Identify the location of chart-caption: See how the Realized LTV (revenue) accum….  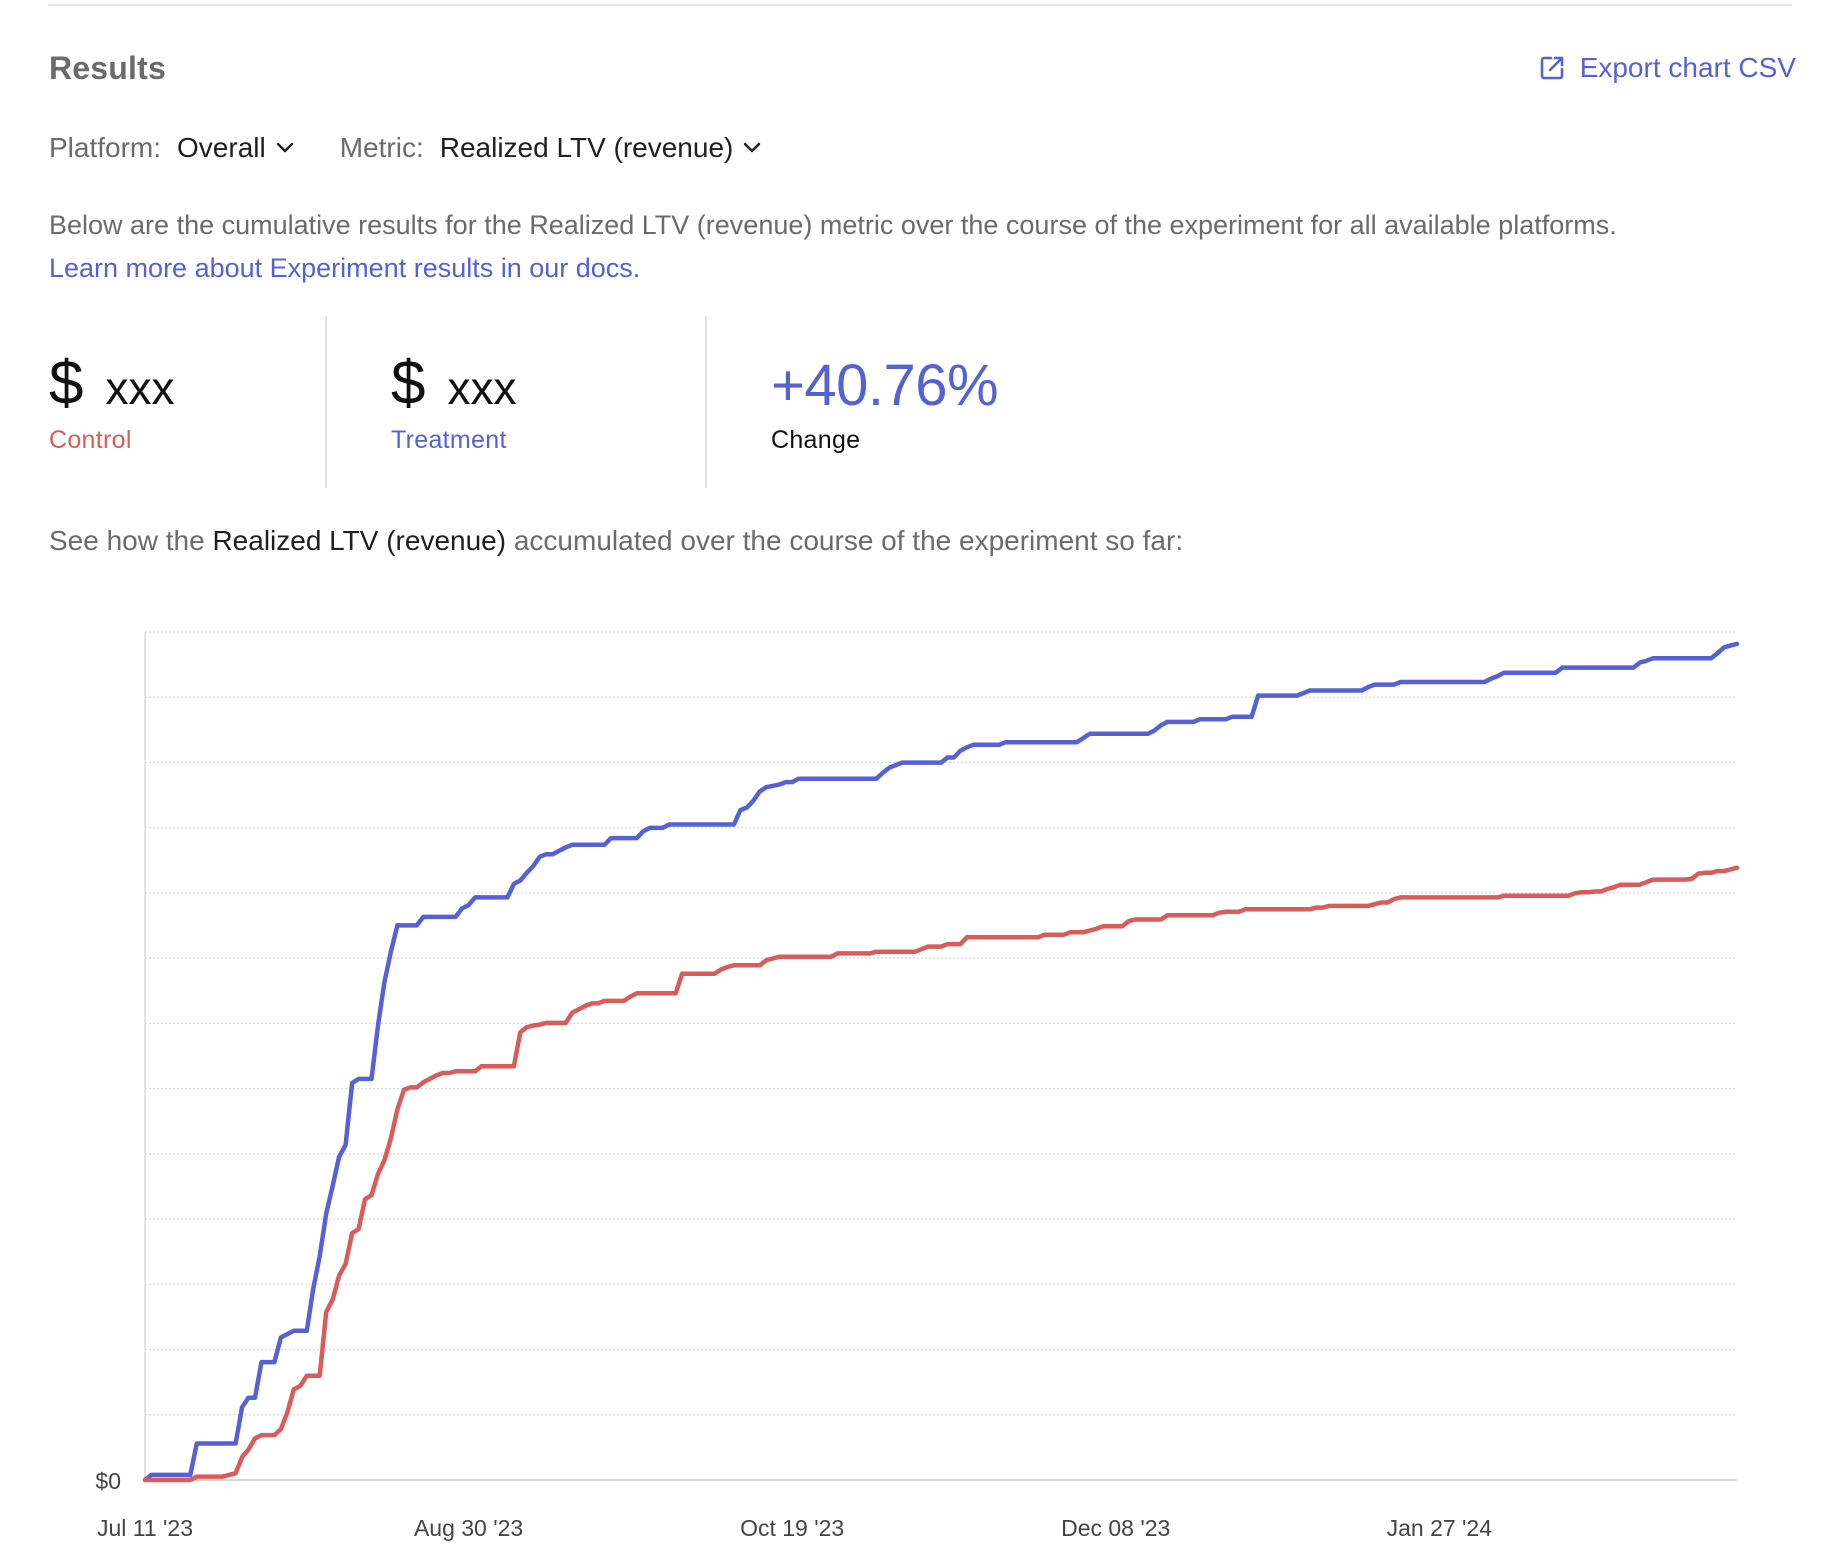
(616, 541).